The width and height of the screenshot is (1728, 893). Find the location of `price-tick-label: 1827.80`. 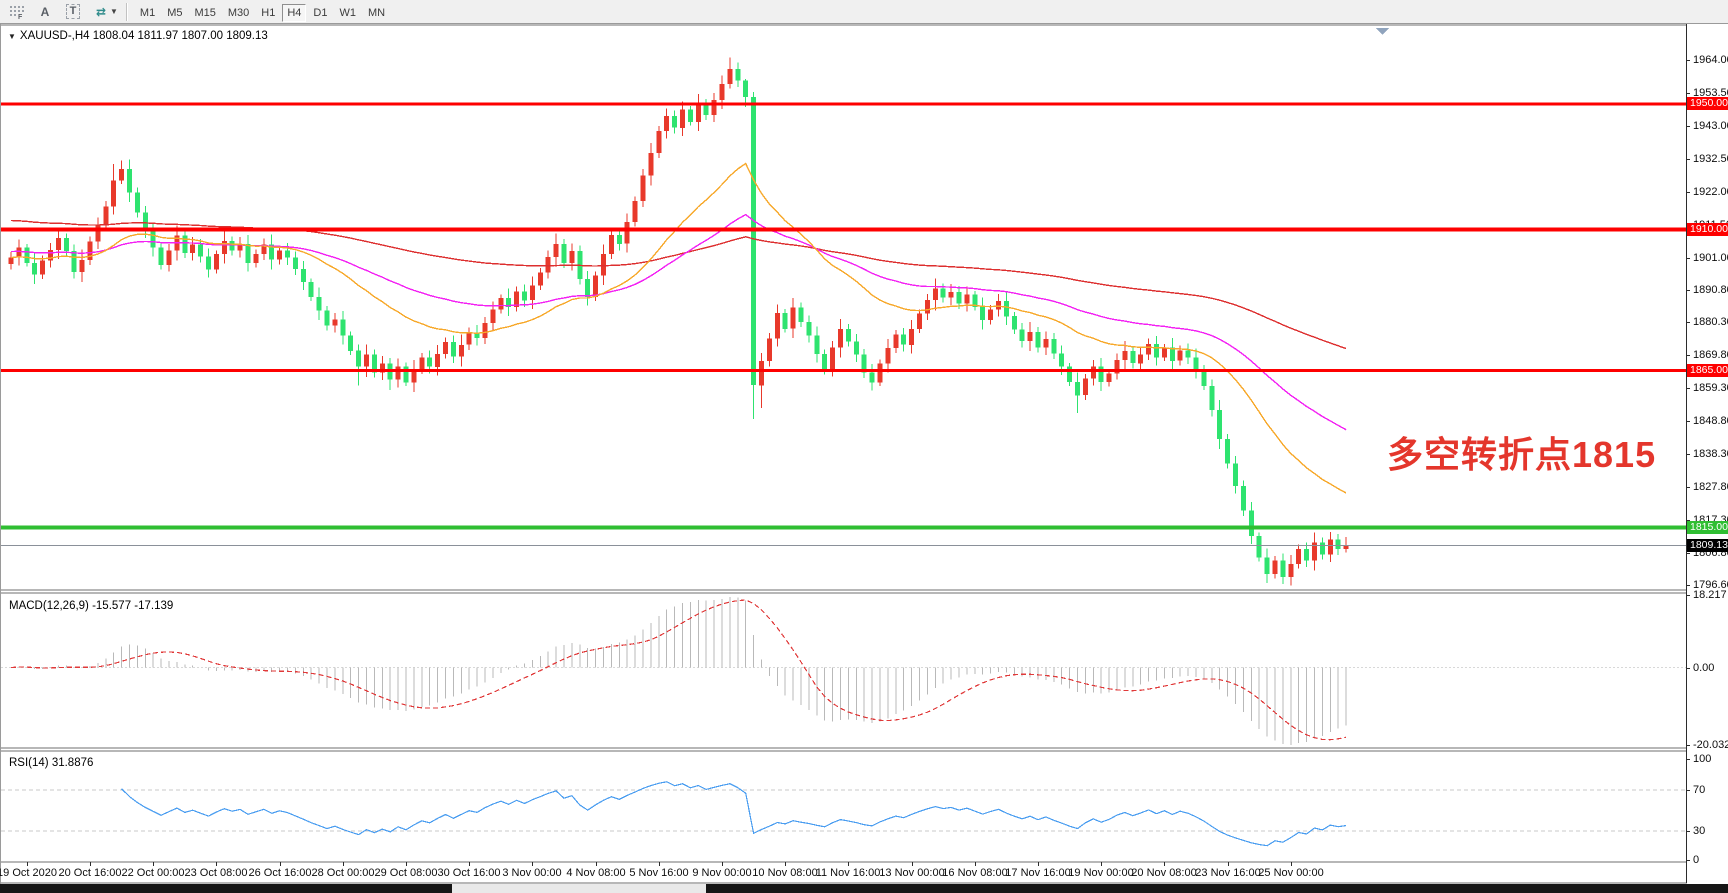

price-tick-label: 1827.80 is located at coordinates (1710, 487).